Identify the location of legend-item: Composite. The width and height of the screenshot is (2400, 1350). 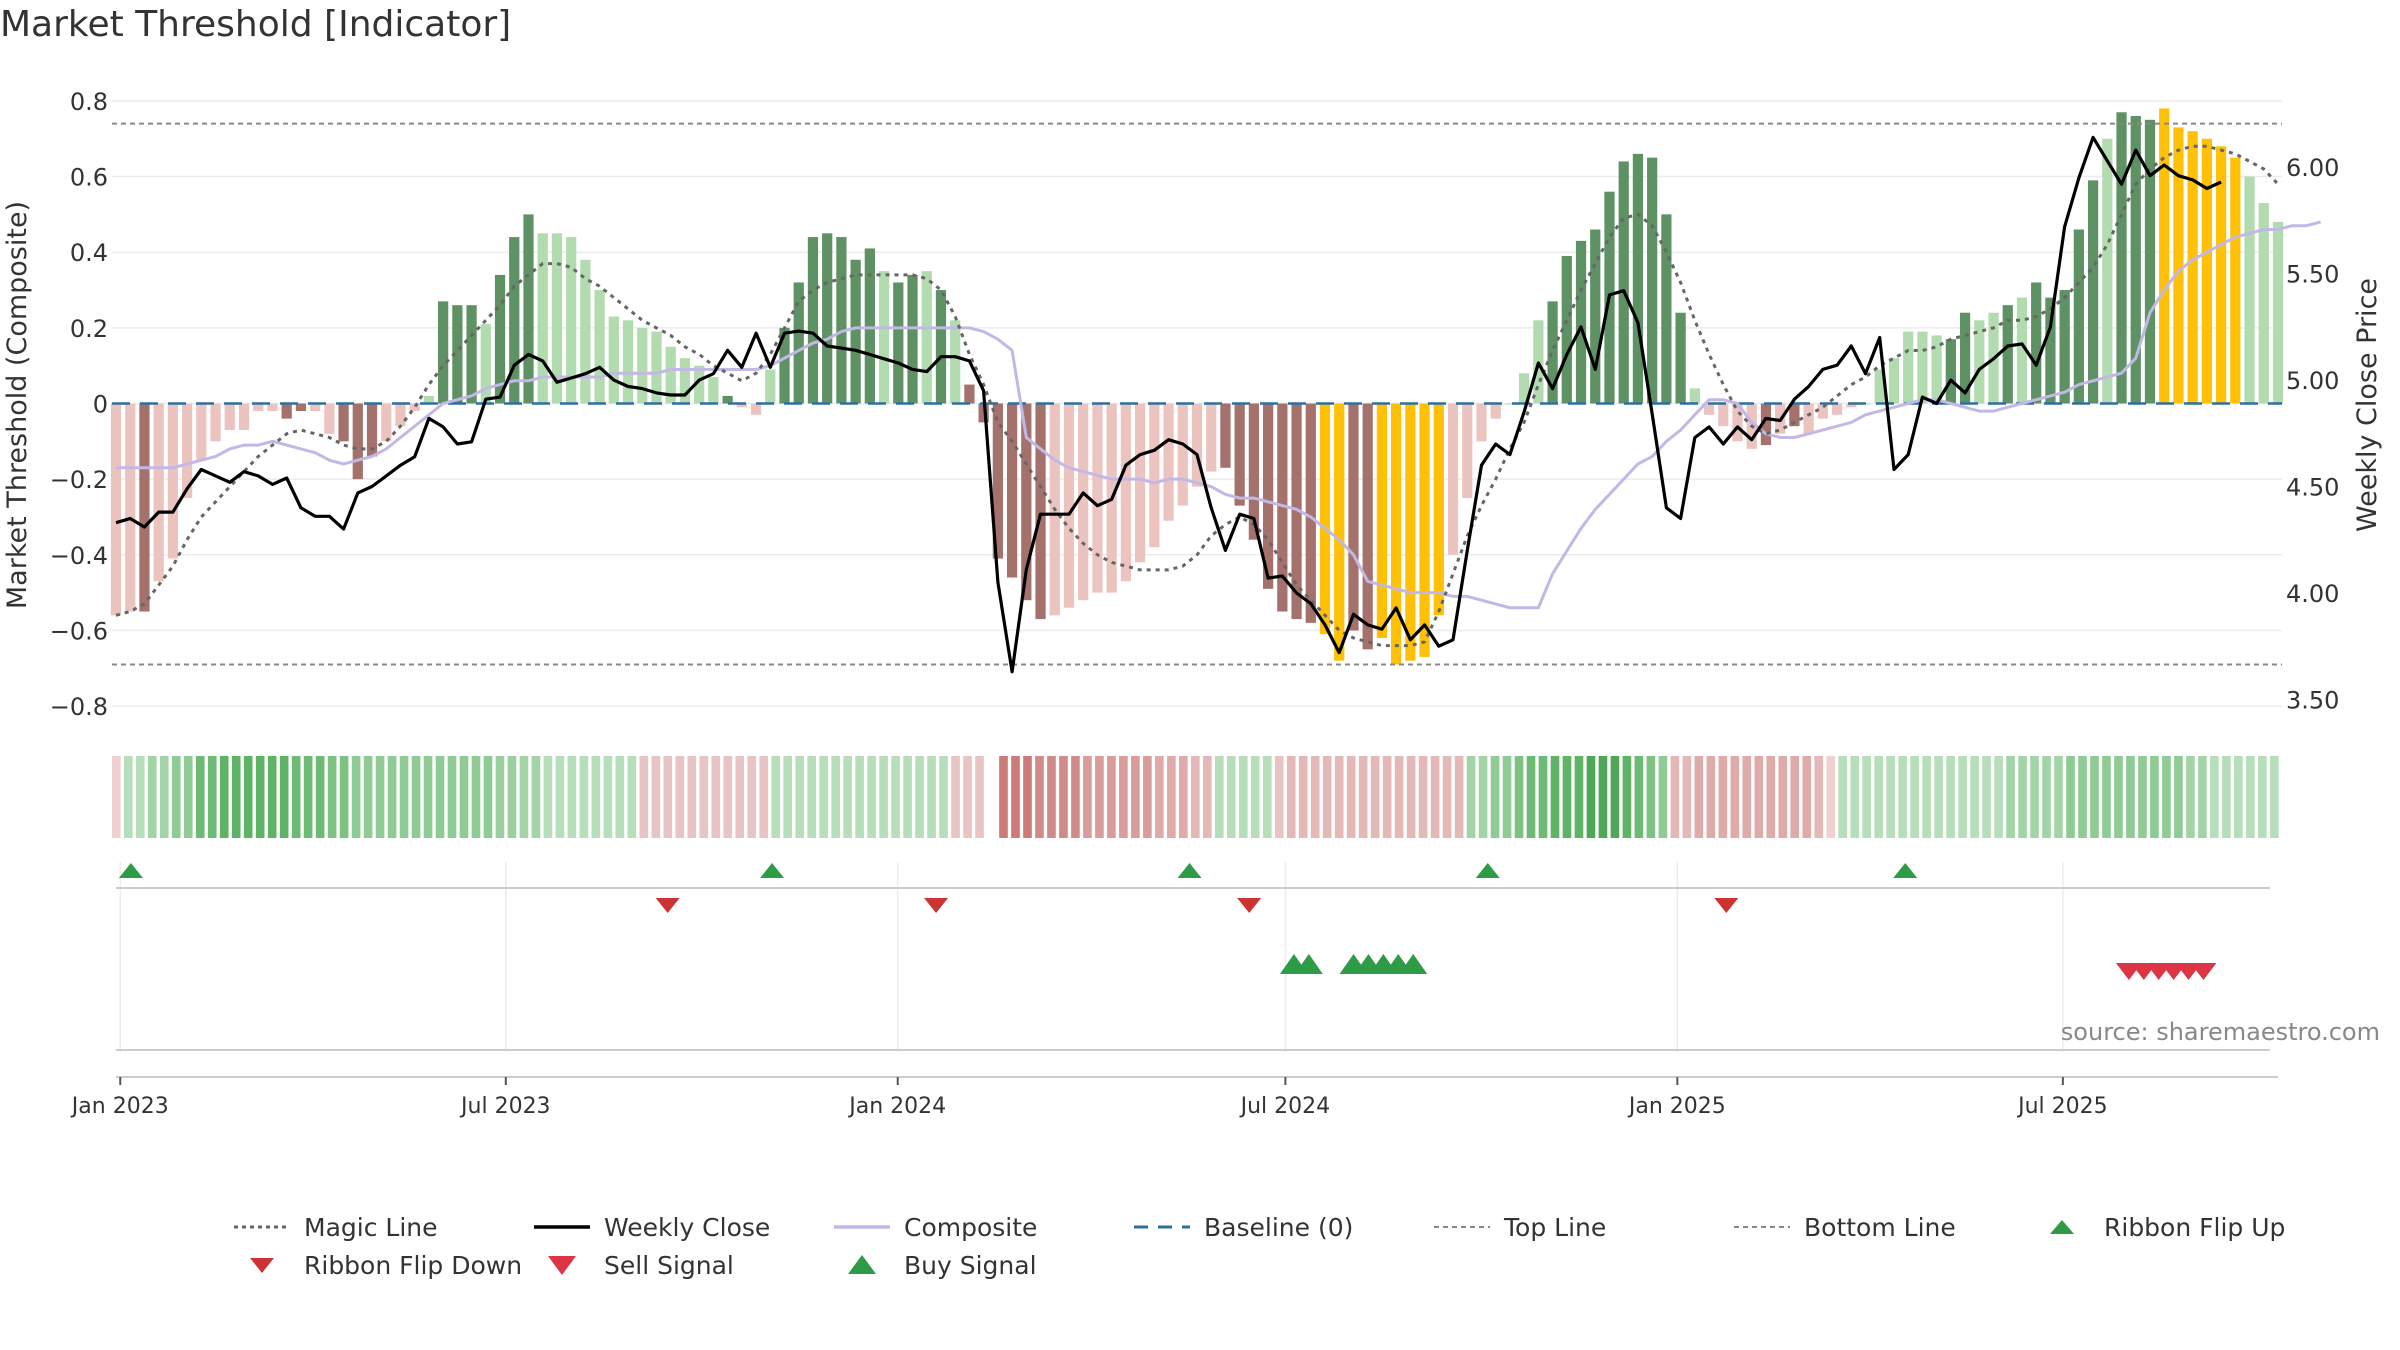
(980, 1227).